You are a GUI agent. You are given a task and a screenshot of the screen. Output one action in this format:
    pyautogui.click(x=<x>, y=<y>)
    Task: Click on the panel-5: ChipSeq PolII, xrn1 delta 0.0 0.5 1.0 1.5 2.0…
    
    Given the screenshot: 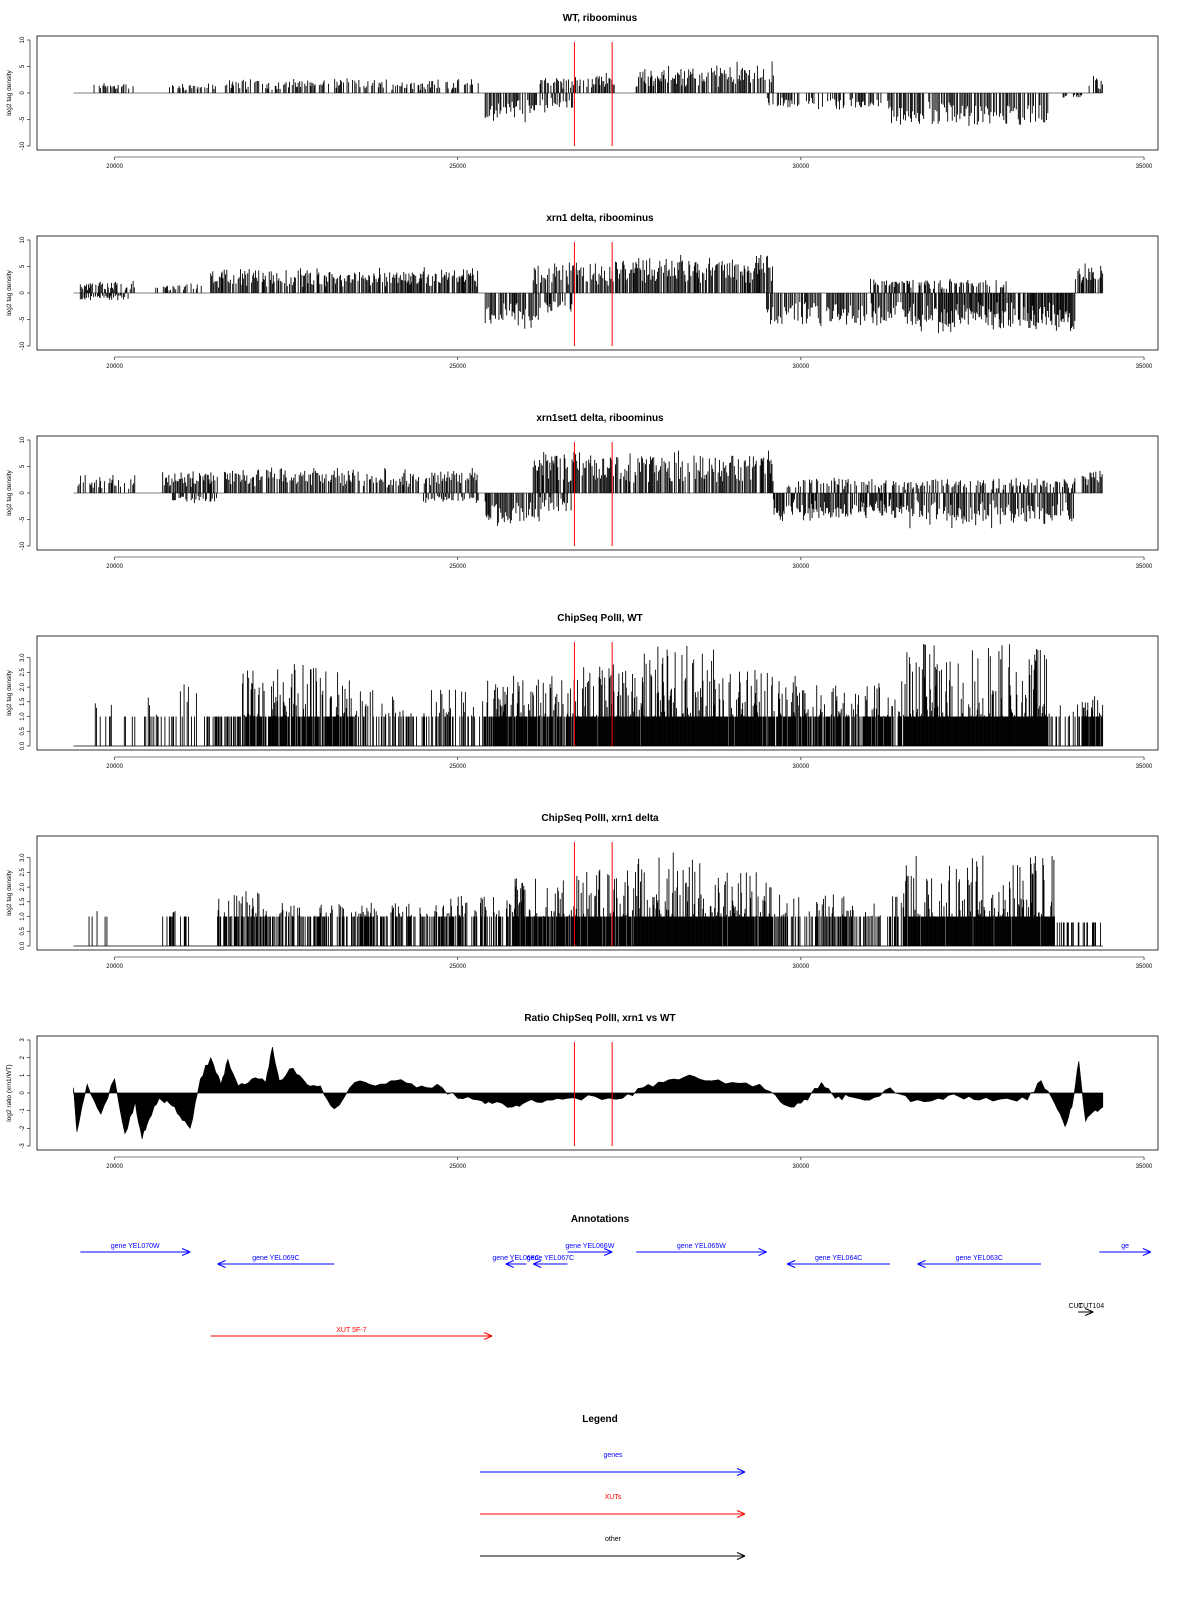 What is the action you would take?
    pyautogui.click(x=582, y=891)
    